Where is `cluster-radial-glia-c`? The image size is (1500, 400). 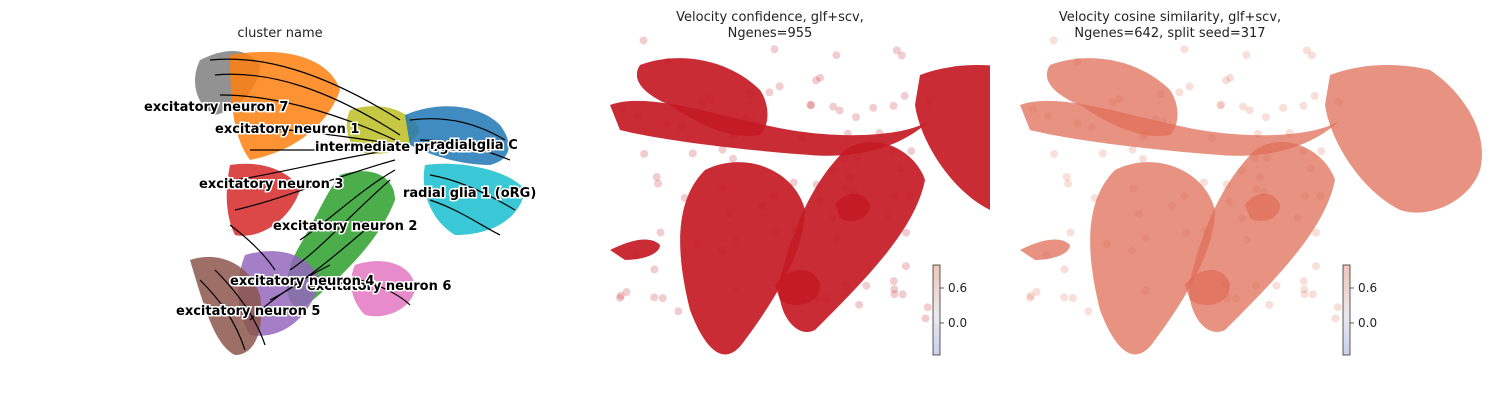 cluster-radial-glia-c is located at coordinates (457, 135).